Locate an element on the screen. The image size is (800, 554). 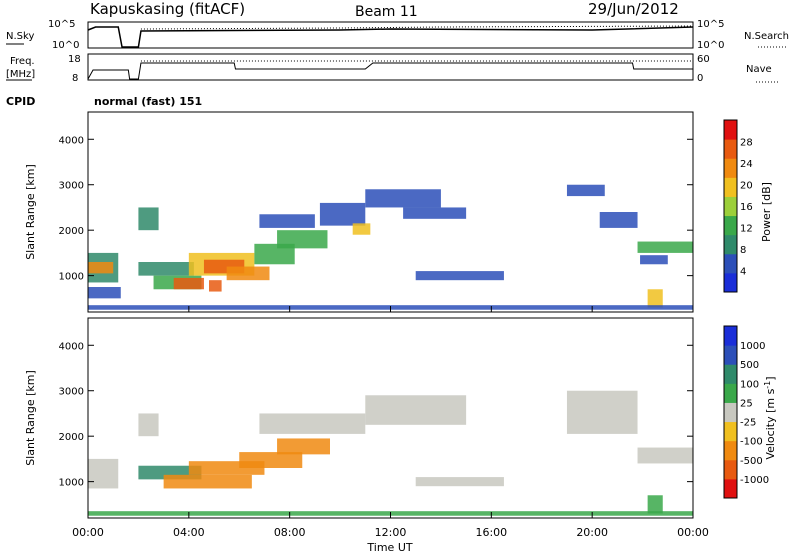
time-tick-label-0: 00:00 is located at coordinates (88, 532).